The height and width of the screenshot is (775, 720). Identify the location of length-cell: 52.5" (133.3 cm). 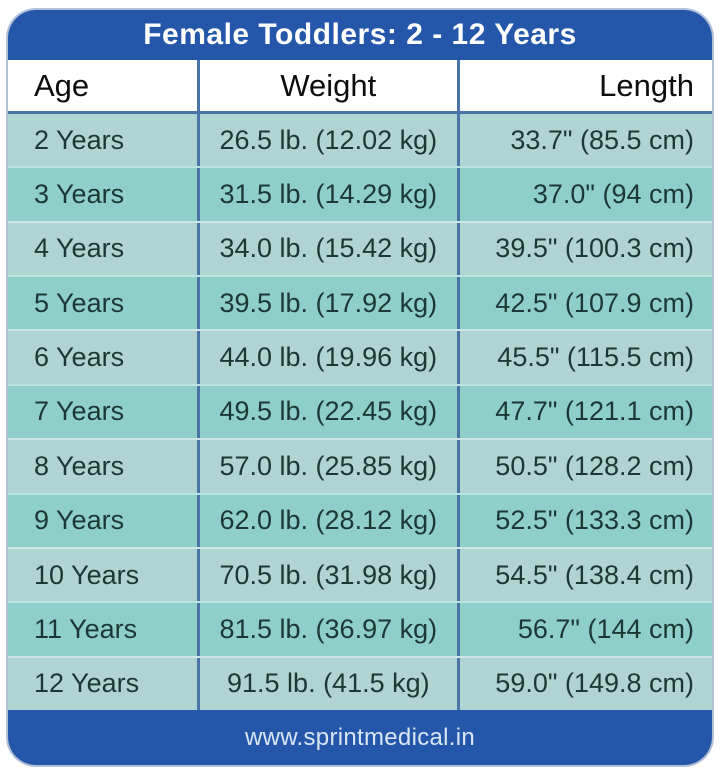
(594, 520).